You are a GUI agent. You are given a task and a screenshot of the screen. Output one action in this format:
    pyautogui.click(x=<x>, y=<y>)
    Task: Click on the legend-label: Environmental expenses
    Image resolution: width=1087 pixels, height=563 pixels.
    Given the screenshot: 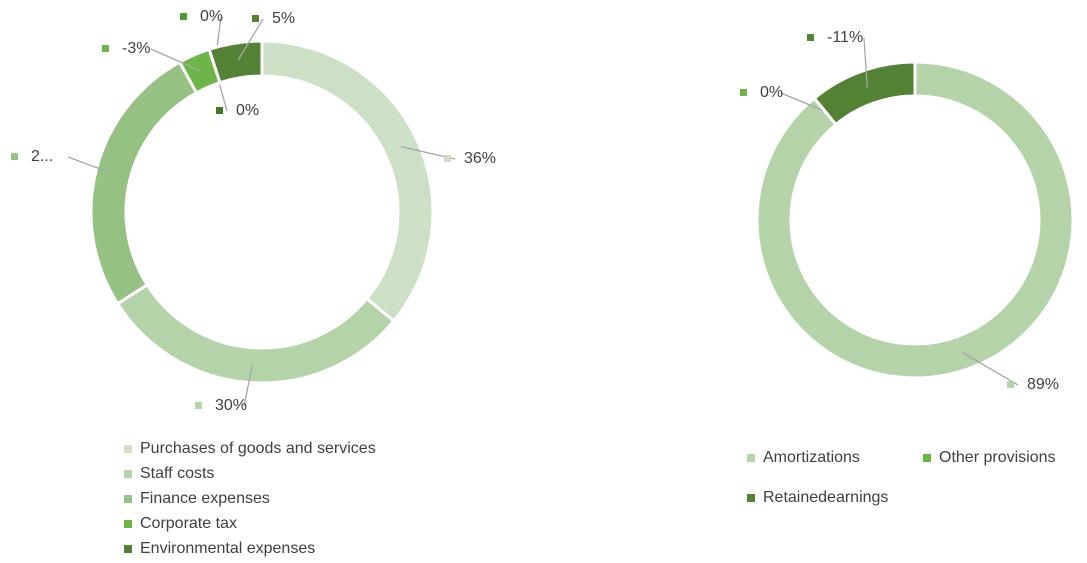 What is the action you would take?
    pyautogui.click(x=227, y=548)
    